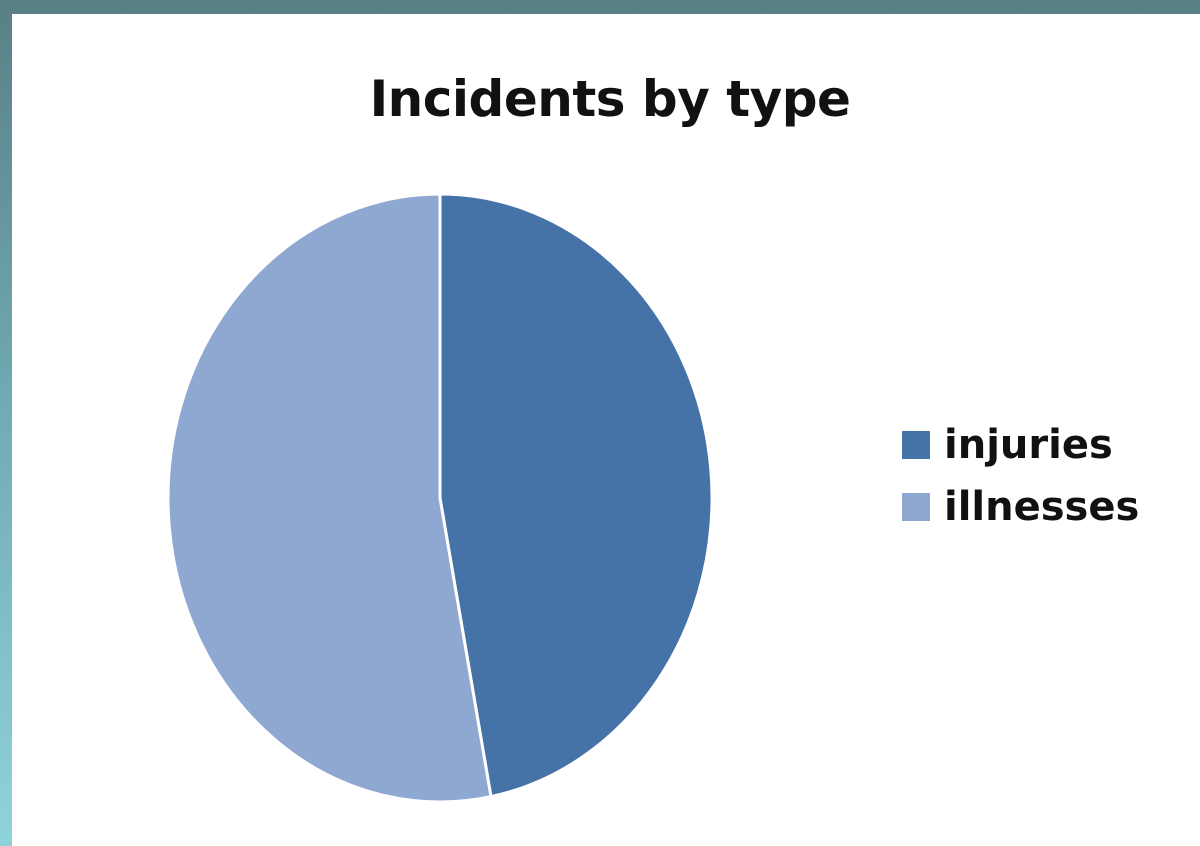 This screenshot has width=1200, height=846. Describe the element at coordinates (1042, 507) in the screenshot. I see `legend-label-illnesses: illnesses` at that location.